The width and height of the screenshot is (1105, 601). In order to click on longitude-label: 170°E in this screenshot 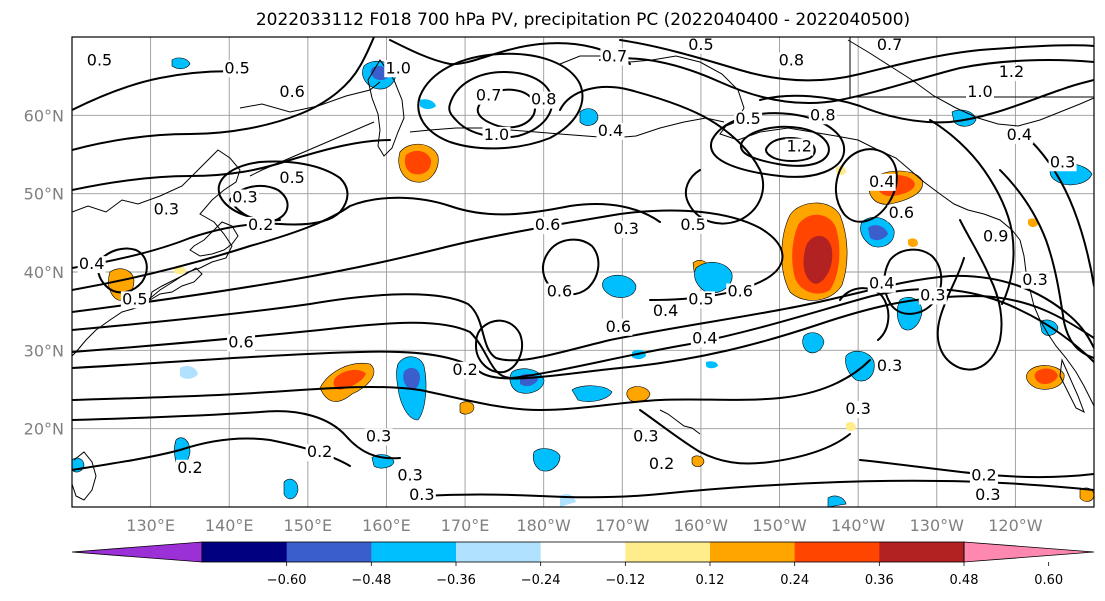, I will do `click(465, 525)`.